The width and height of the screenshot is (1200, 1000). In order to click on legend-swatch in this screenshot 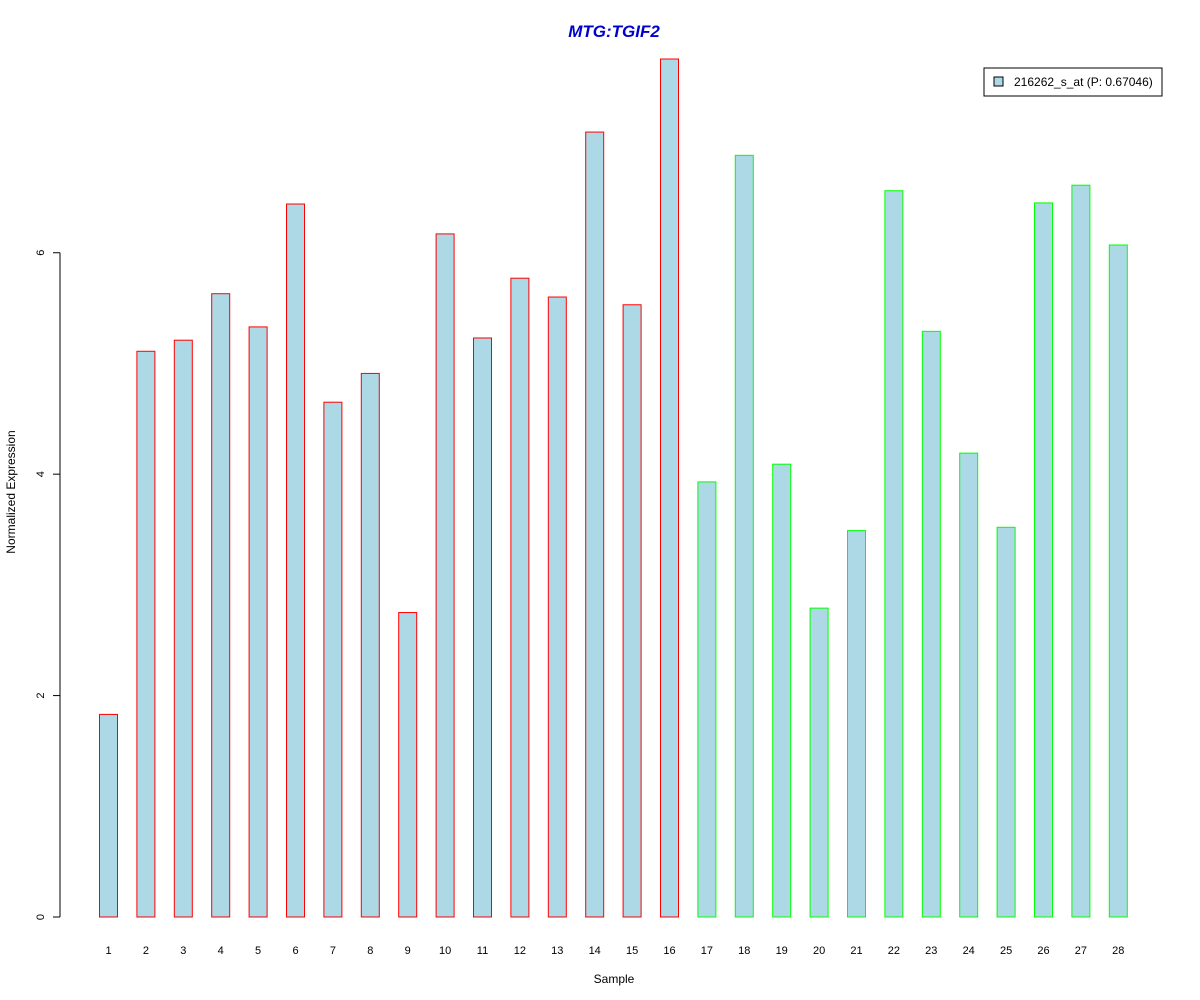, I will do `click(998, 81)`.